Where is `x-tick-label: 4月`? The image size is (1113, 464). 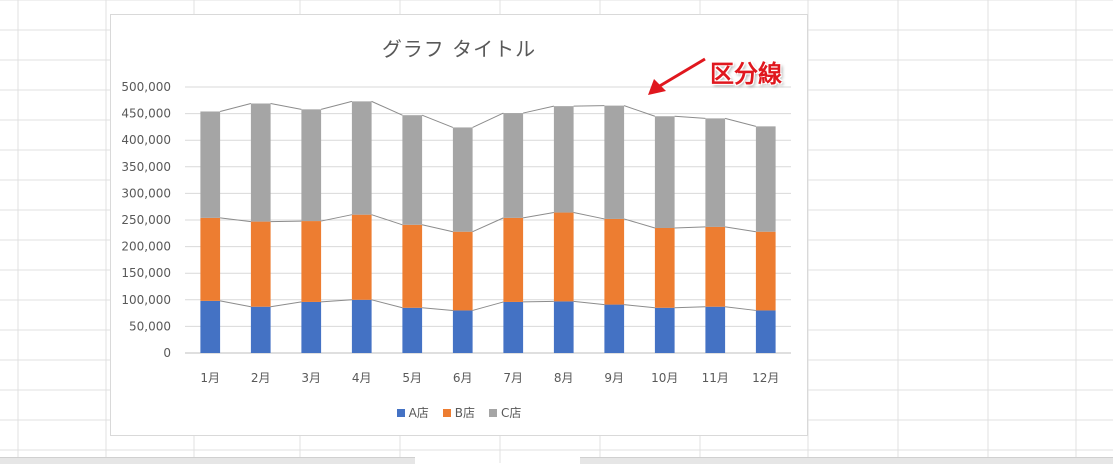 x-tick-label: 4月 is located at coordinates (362, 378).